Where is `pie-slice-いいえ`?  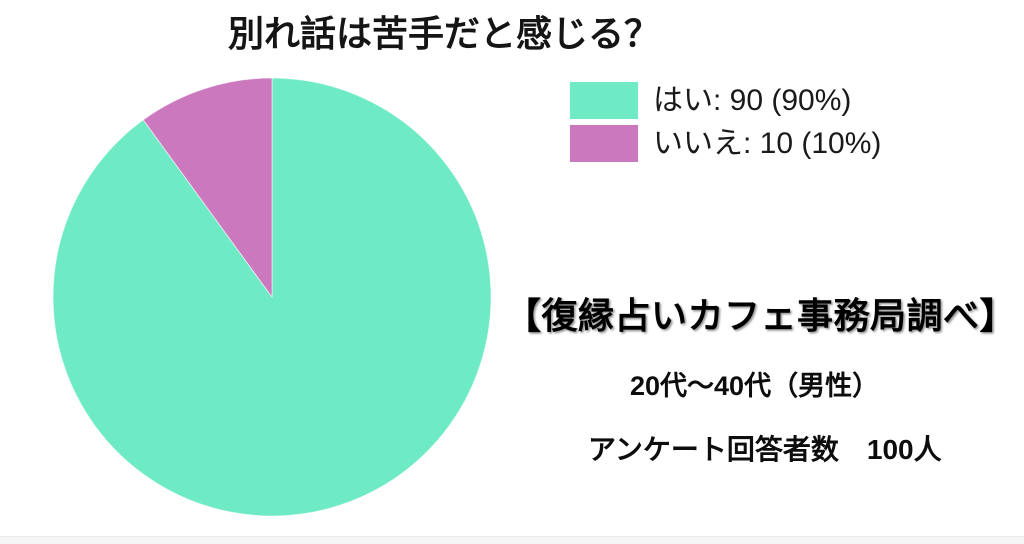 pie-slice-いいえ is located at coordinates (207, 187).